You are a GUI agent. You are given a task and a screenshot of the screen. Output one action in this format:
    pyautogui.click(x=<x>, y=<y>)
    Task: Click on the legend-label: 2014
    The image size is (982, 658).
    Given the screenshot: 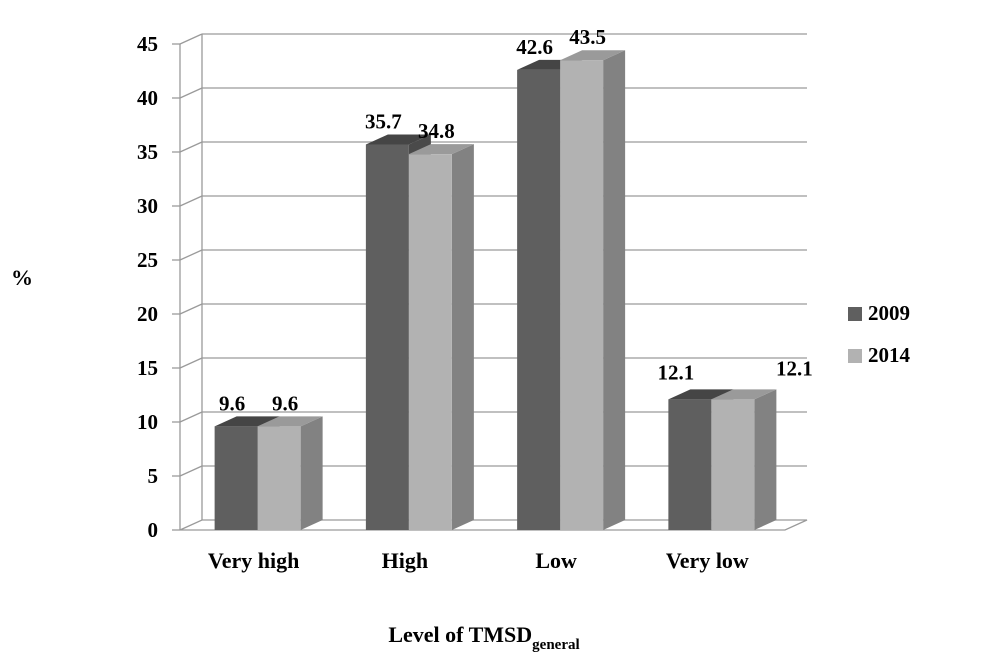 What is the action you would take?
    pyautogui.click(x=889, y=355)
    